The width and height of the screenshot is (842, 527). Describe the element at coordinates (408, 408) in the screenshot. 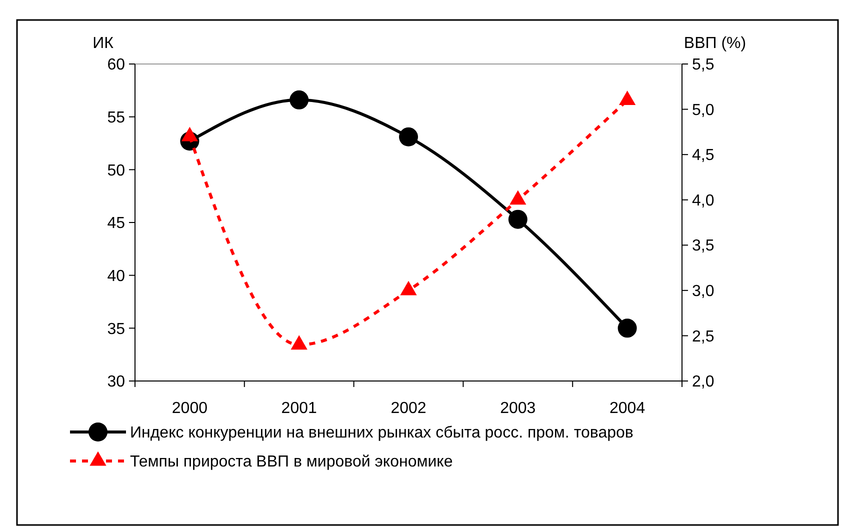

I see `x-tick-label: 2002` at that location.